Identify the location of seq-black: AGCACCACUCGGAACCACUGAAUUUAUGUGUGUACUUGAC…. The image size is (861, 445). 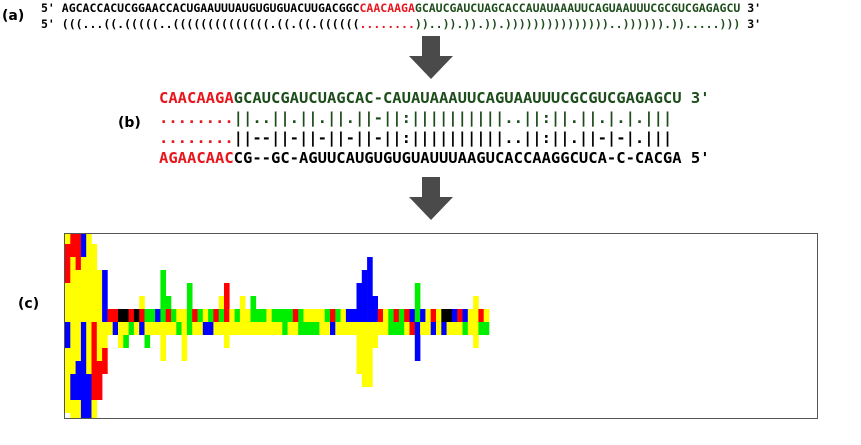
(210, 8).